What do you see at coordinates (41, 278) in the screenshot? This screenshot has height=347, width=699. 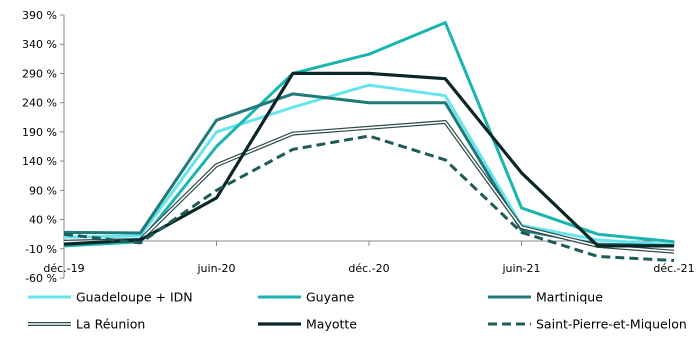 I see `y-tick-label: -60 %` at bounding box center [41, 278].